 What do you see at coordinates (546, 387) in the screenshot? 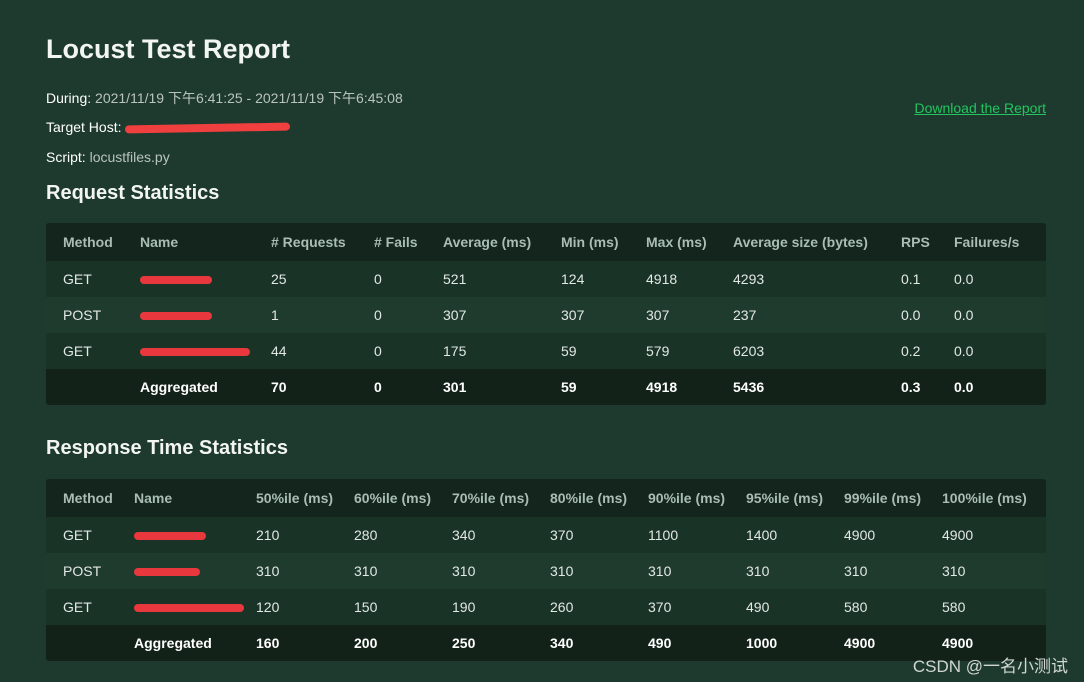
I see `aggregated-row: Aggregated 70 0 301 59 4918 5436 0.3 0.0` at bounding box center [546, 387].